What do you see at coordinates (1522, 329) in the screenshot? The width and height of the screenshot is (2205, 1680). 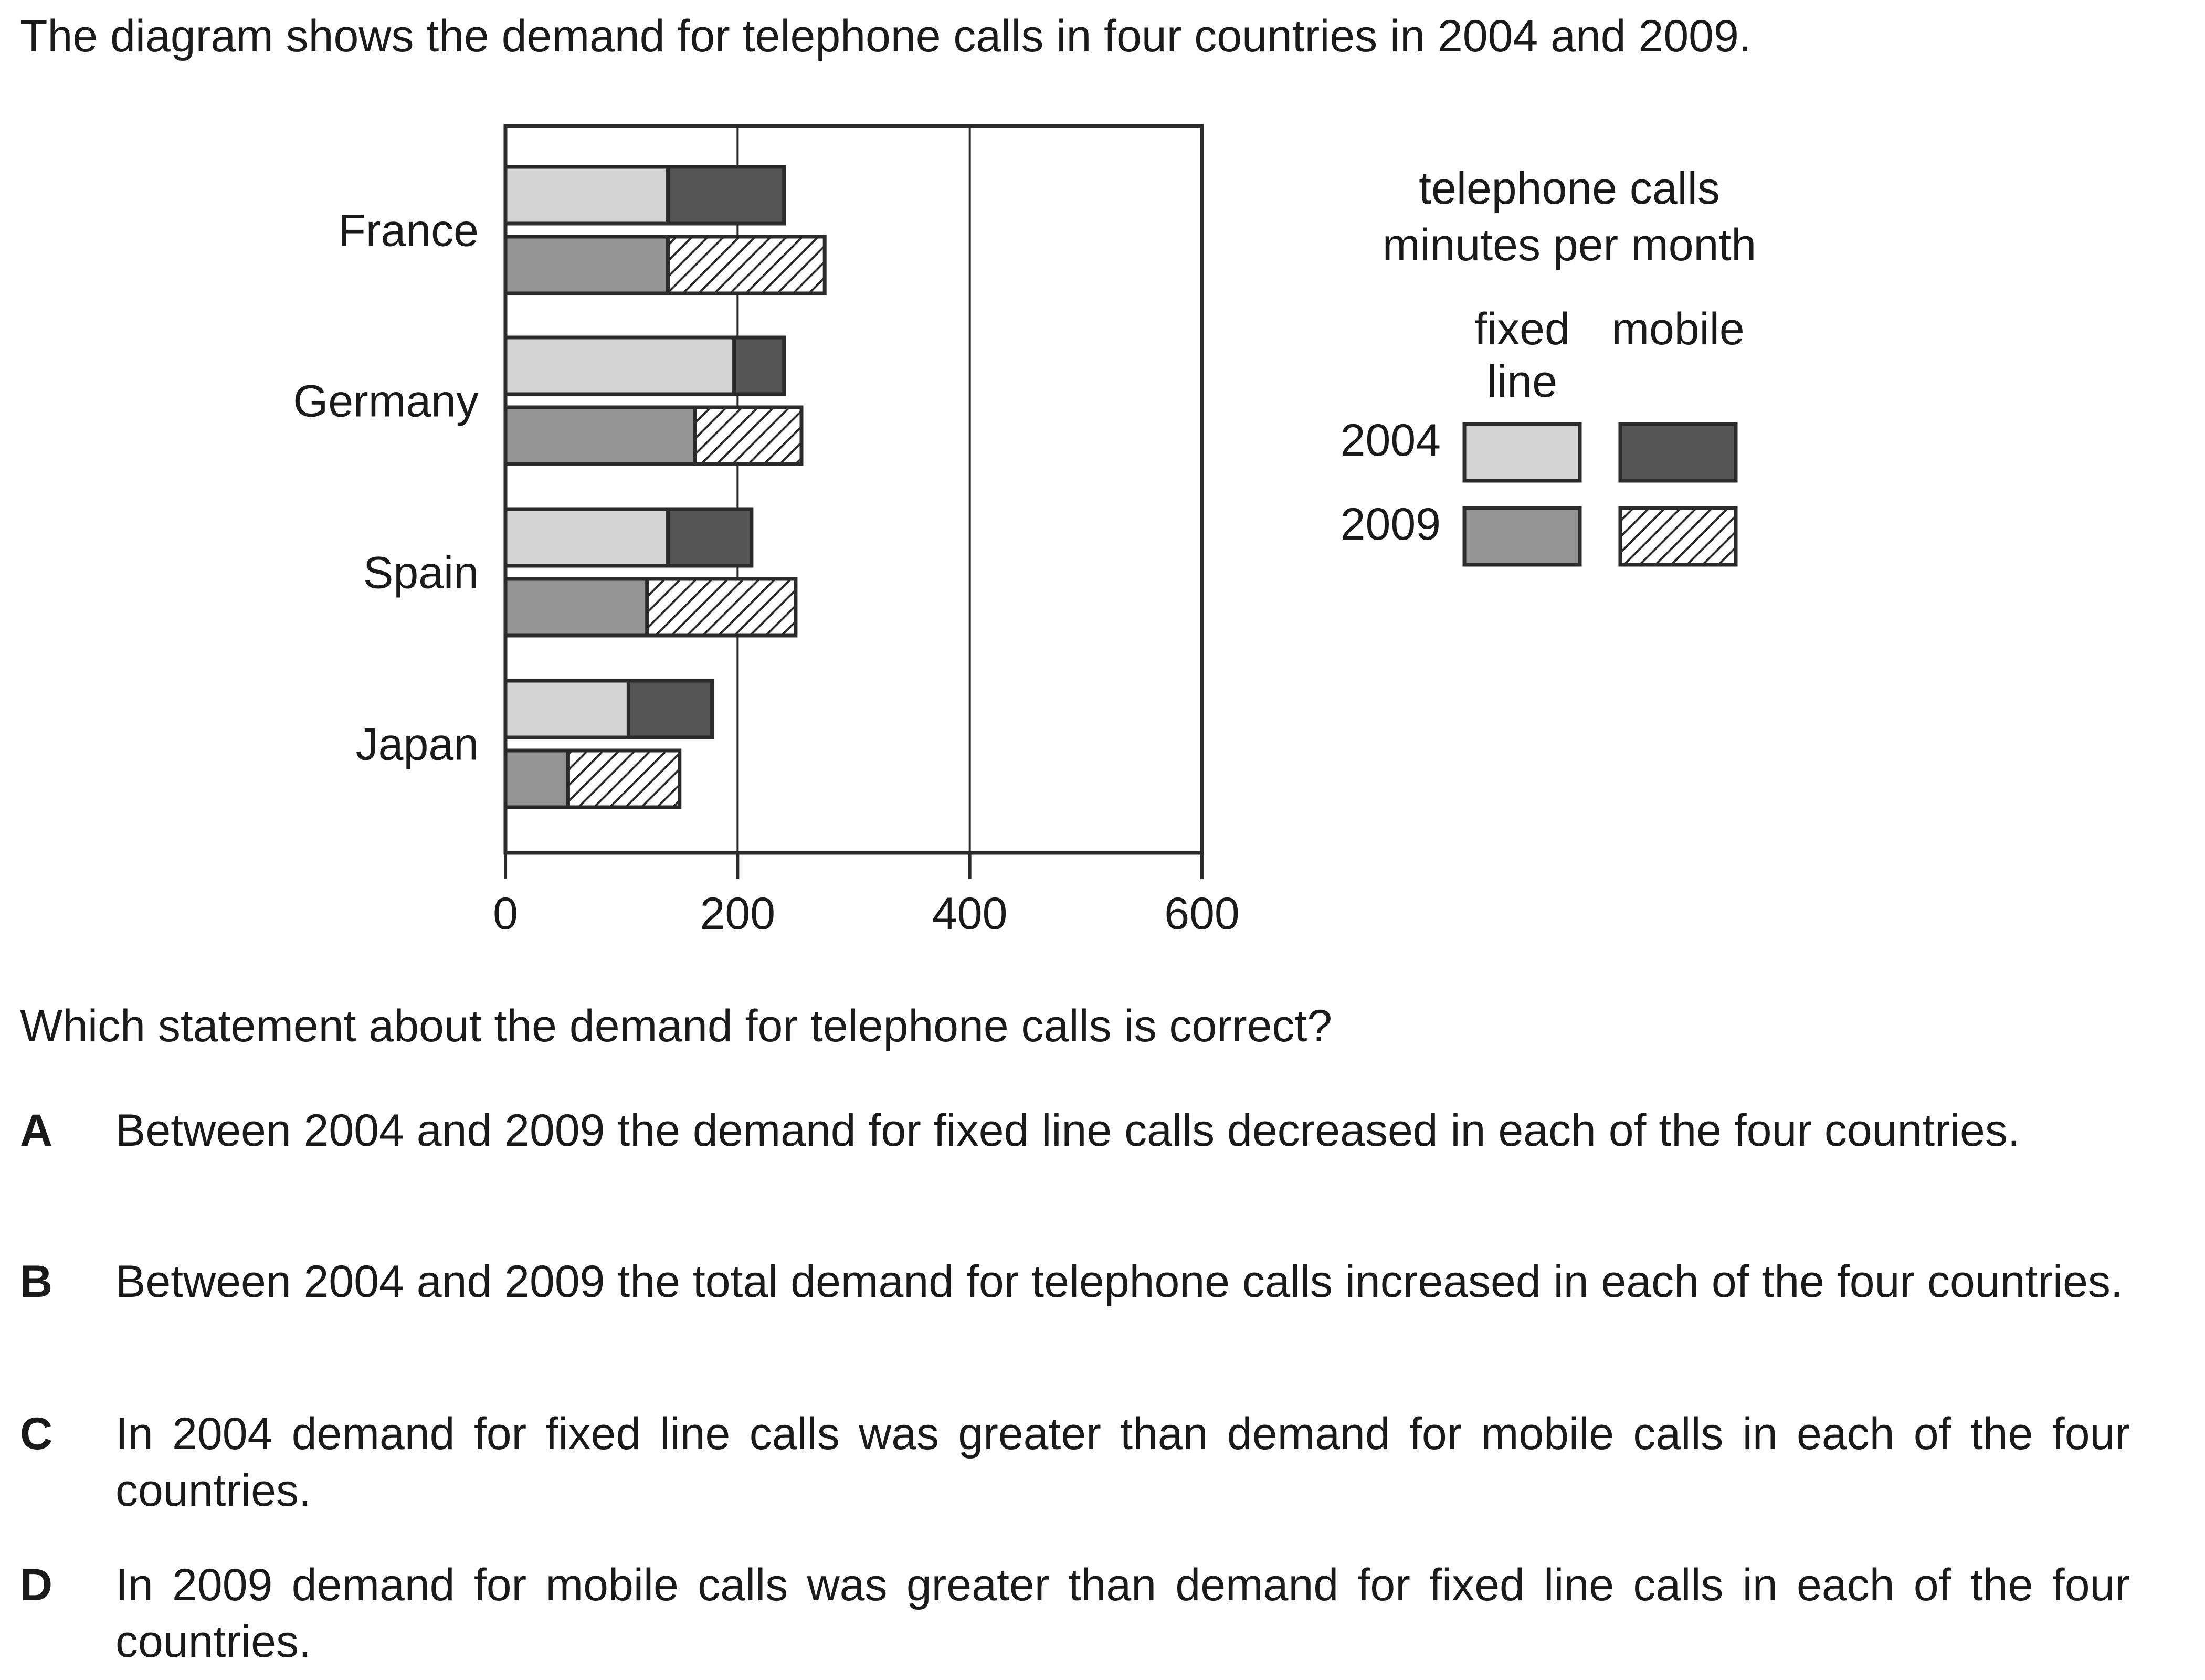 I see `legend-col-label-fixed-1: fixed` at bounding box center [1522, 329].